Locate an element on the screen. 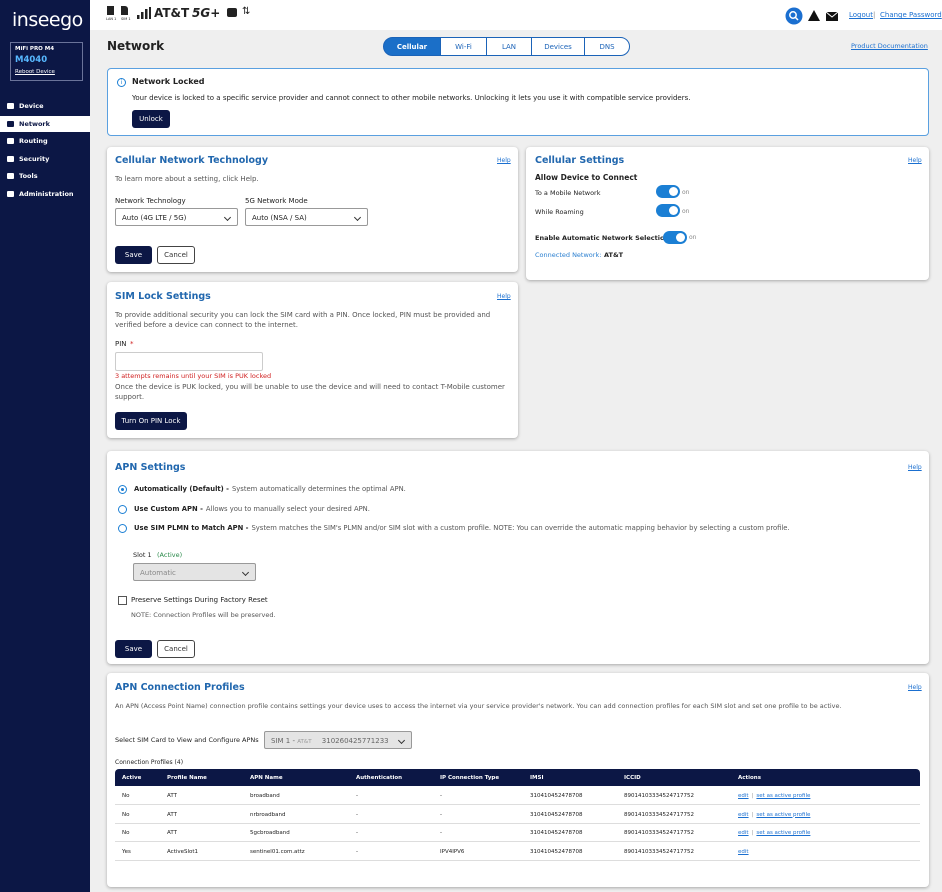 The image size is (942, 892). nav-label: Administration is located at coordinates (46, 194).